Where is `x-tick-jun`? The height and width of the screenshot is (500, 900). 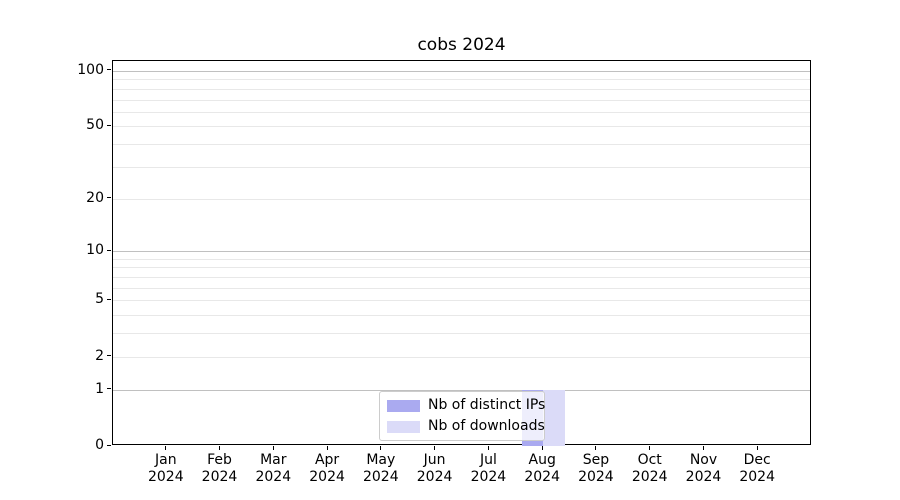
x-tick-jun is located at coordinates (435, 448).